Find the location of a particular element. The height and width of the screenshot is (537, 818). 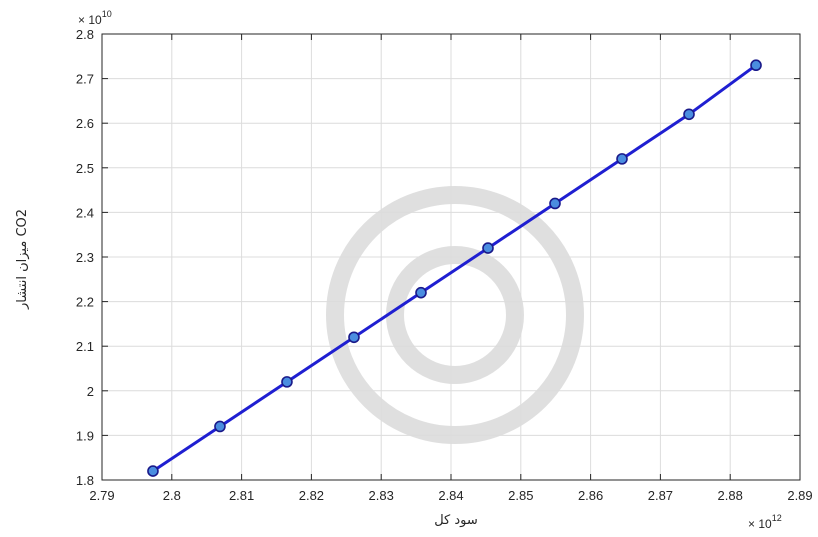

y-tick-label: 2.3 is located at coordinates (85, 257).